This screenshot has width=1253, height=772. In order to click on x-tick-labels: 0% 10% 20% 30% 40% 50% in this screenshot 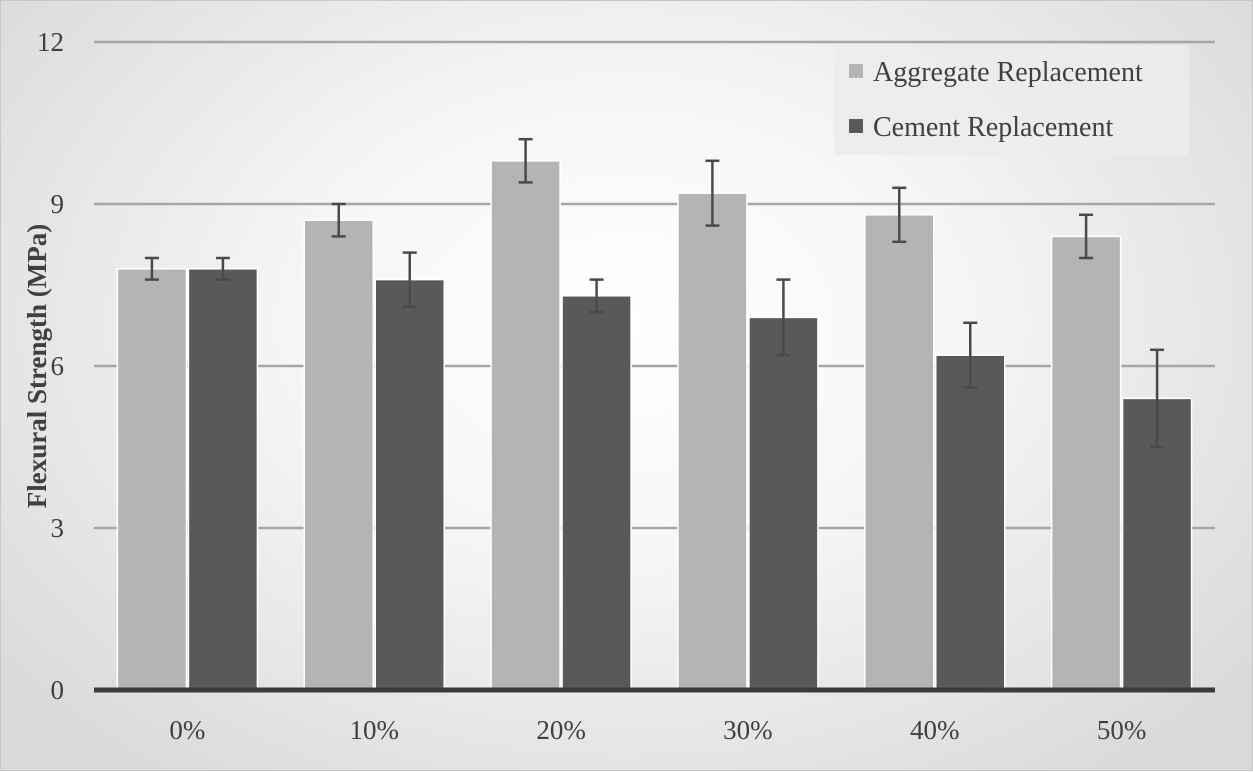, I will do `click(657, 730)`.